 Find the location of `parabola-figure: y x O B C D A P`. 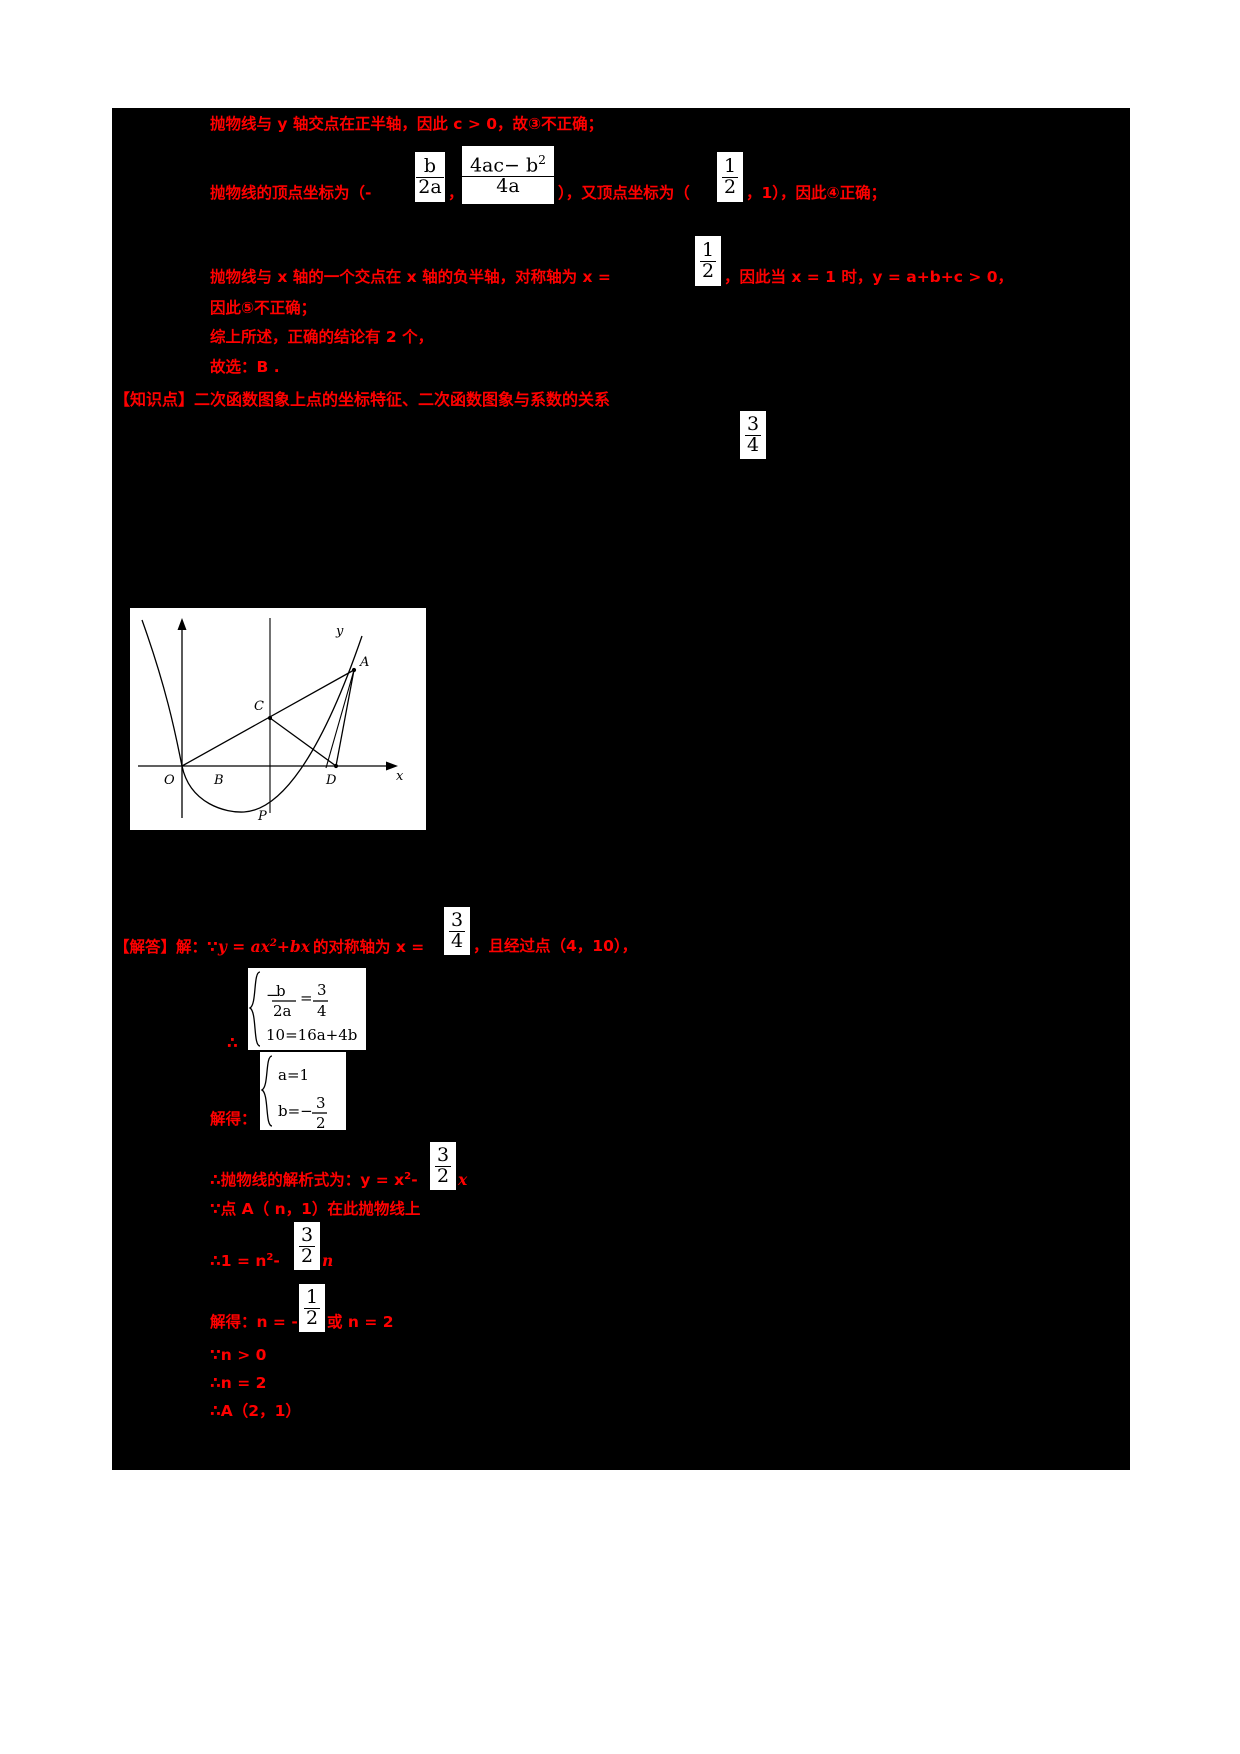

parabola-figure: y x O B C D A P is located at coordinates (278, 719).